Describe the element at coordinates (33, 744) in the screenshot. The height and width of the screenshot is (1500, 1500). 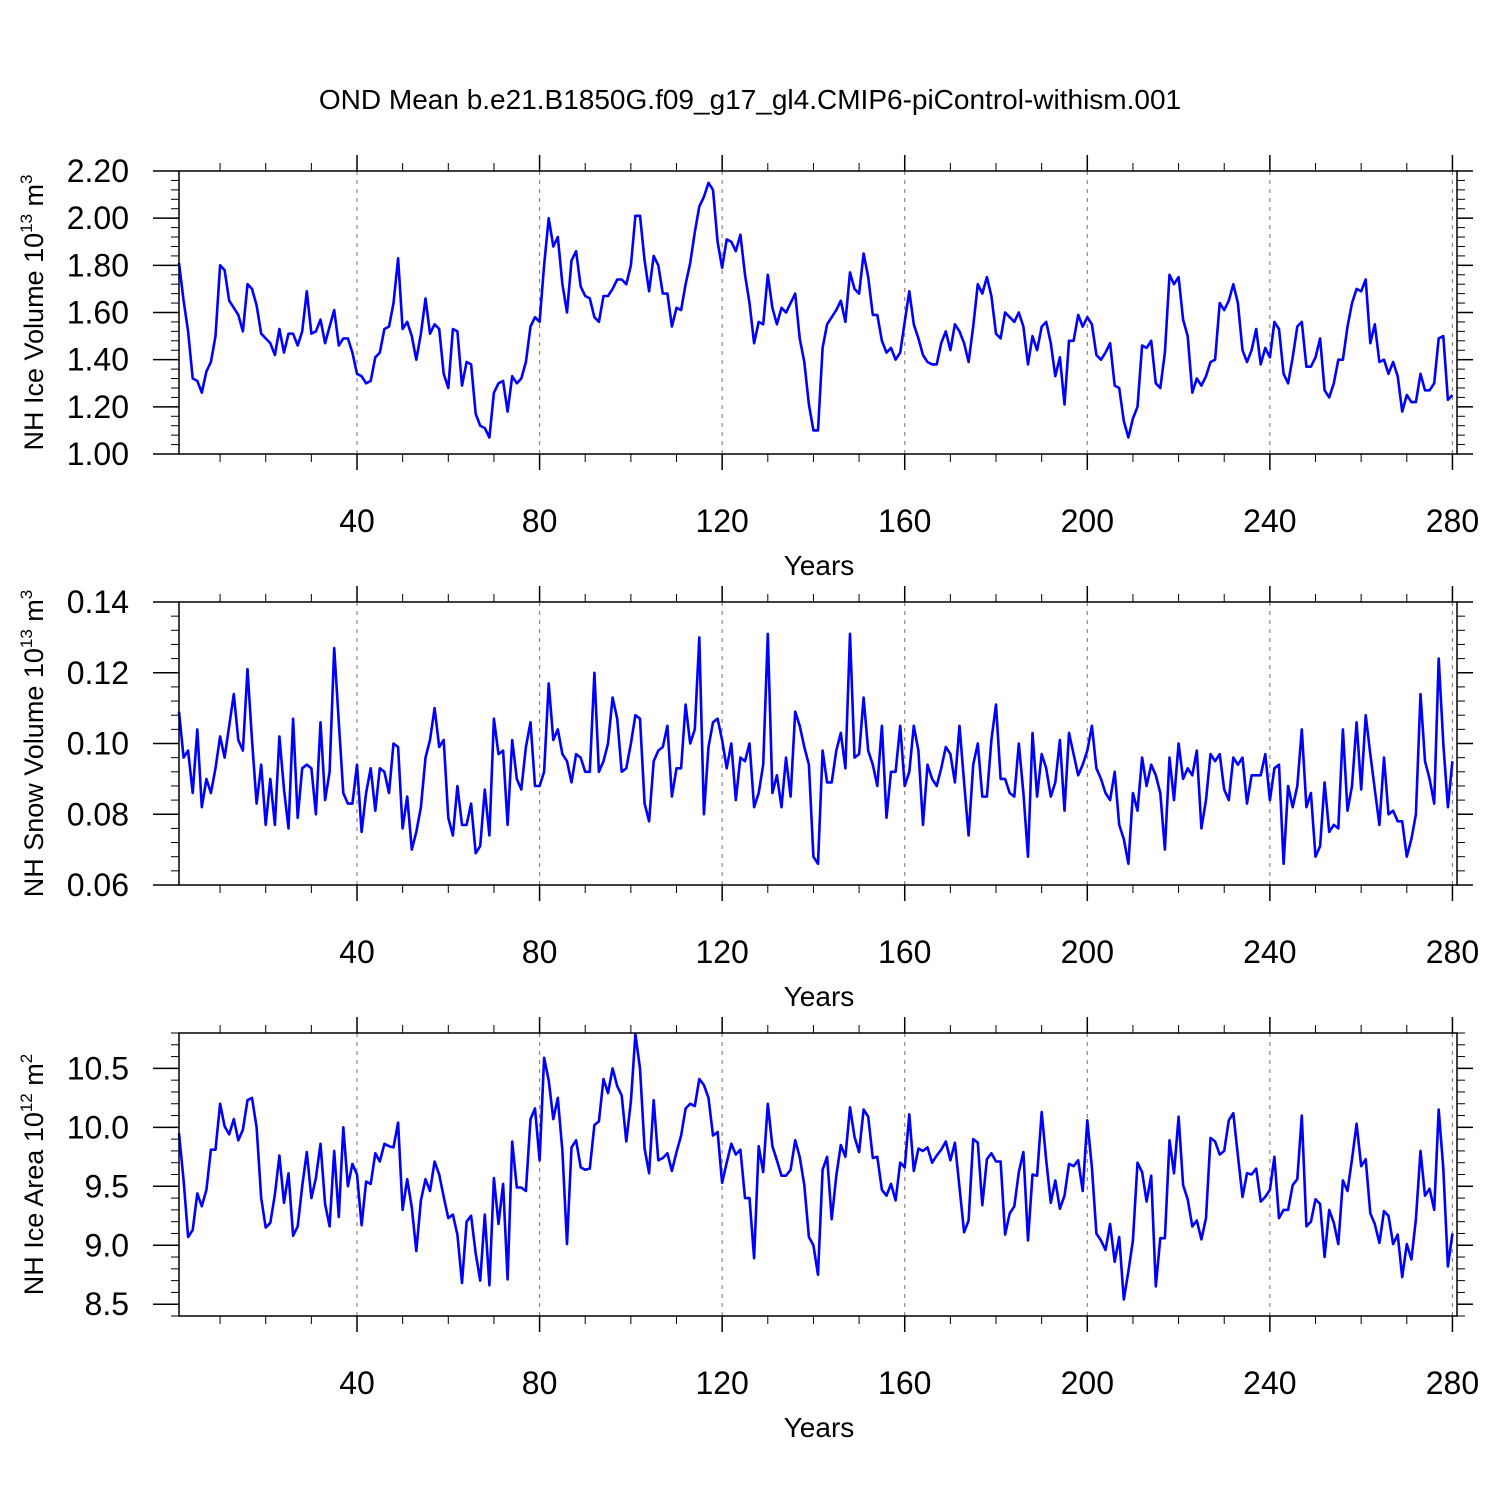
I see `y-axis-label: NH Snow Volume 1013 m3` at that location.